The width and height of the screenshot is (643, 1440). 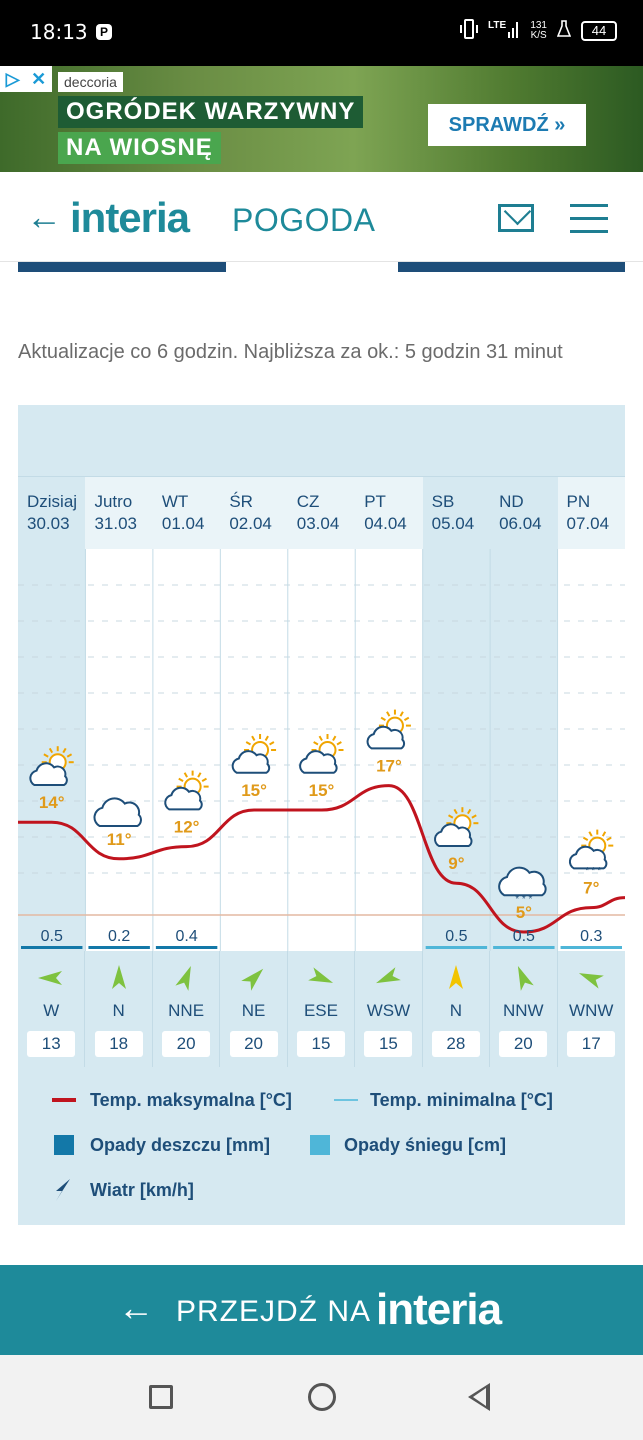 What do you see at coordinates (64, 1145) in the screenshot?
I see `rain-legend-swatch` at bounding box center [64, 1145].